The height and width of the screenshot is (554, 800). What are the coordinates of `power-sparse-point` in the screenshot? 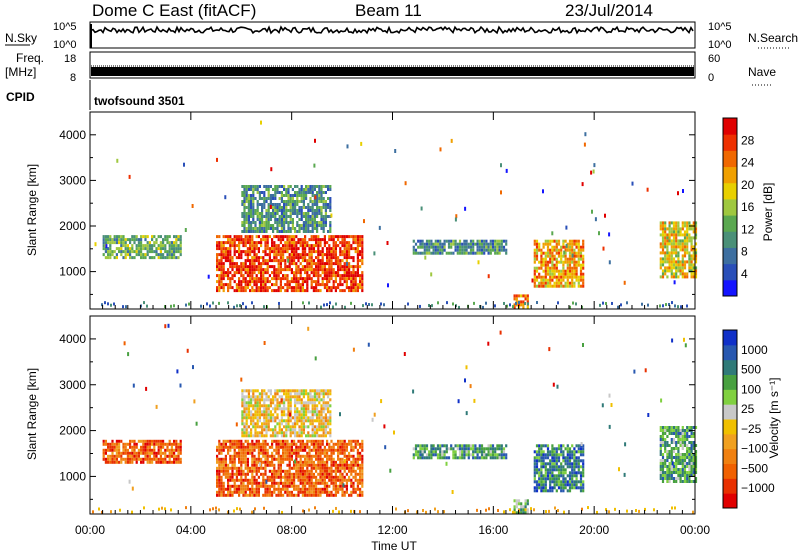 It's located at (361, 143).